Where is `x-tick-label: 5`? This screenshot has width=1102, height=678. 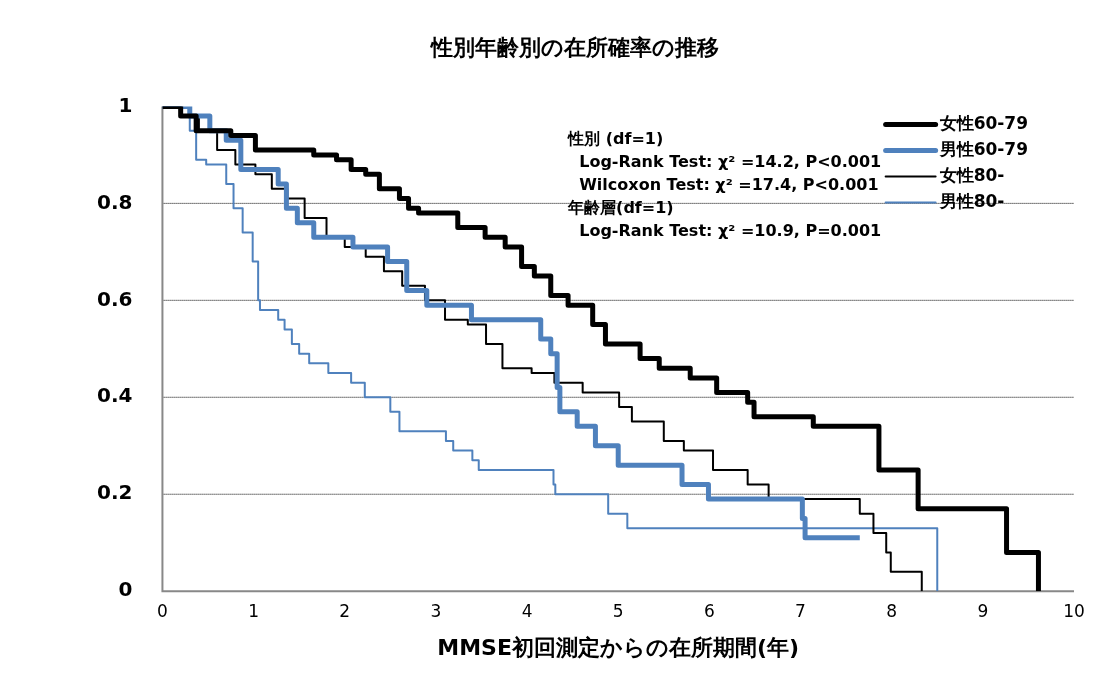 x-tick-label: 5 is located at coordinates (618, 610).